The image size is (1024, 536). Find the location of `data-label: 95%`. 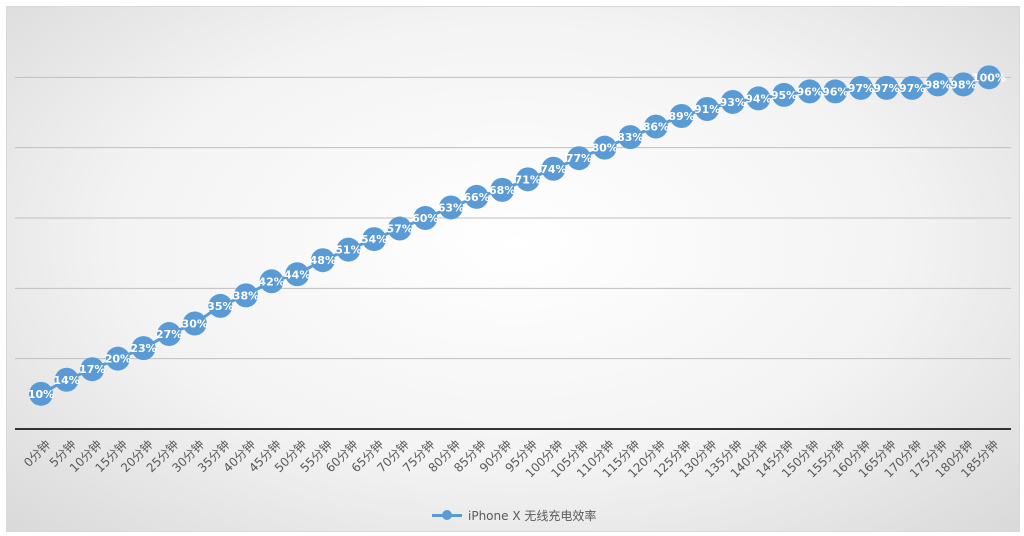

data-label: 95% is located at coordinates (784, 95).